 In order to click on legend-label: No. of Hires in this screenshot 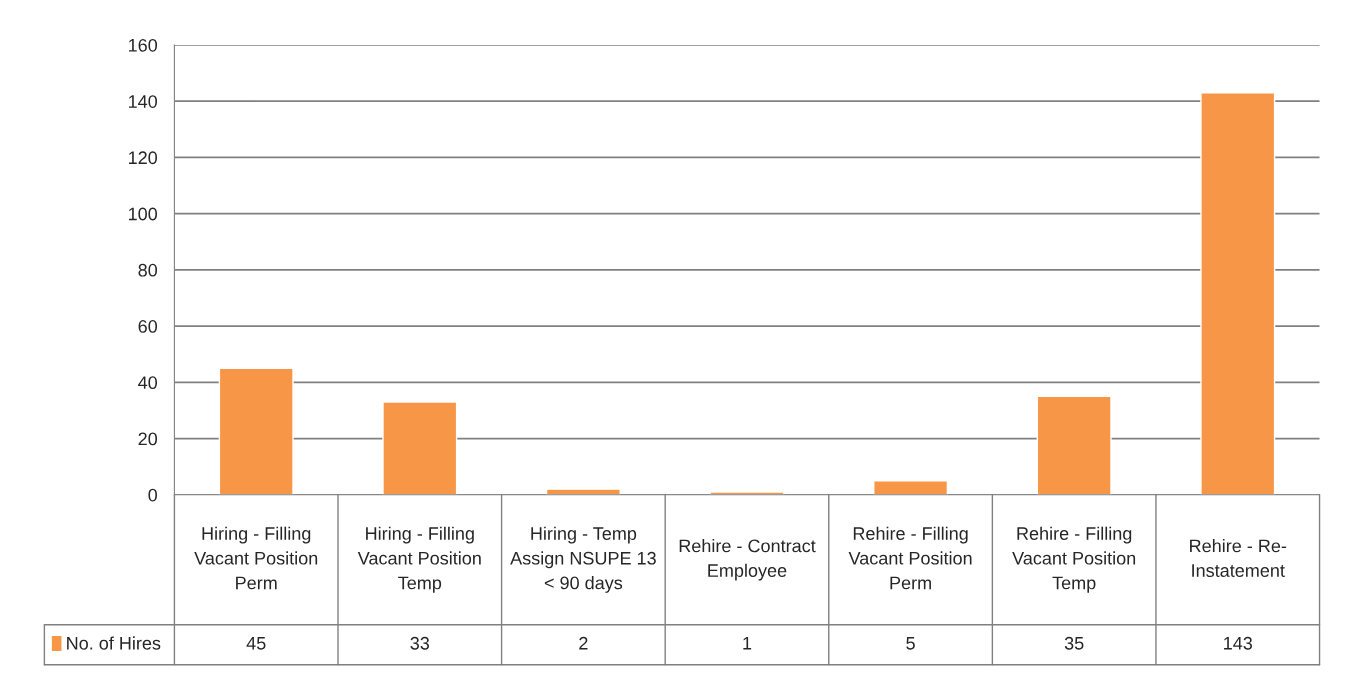, I will do `click(114, 643)`.